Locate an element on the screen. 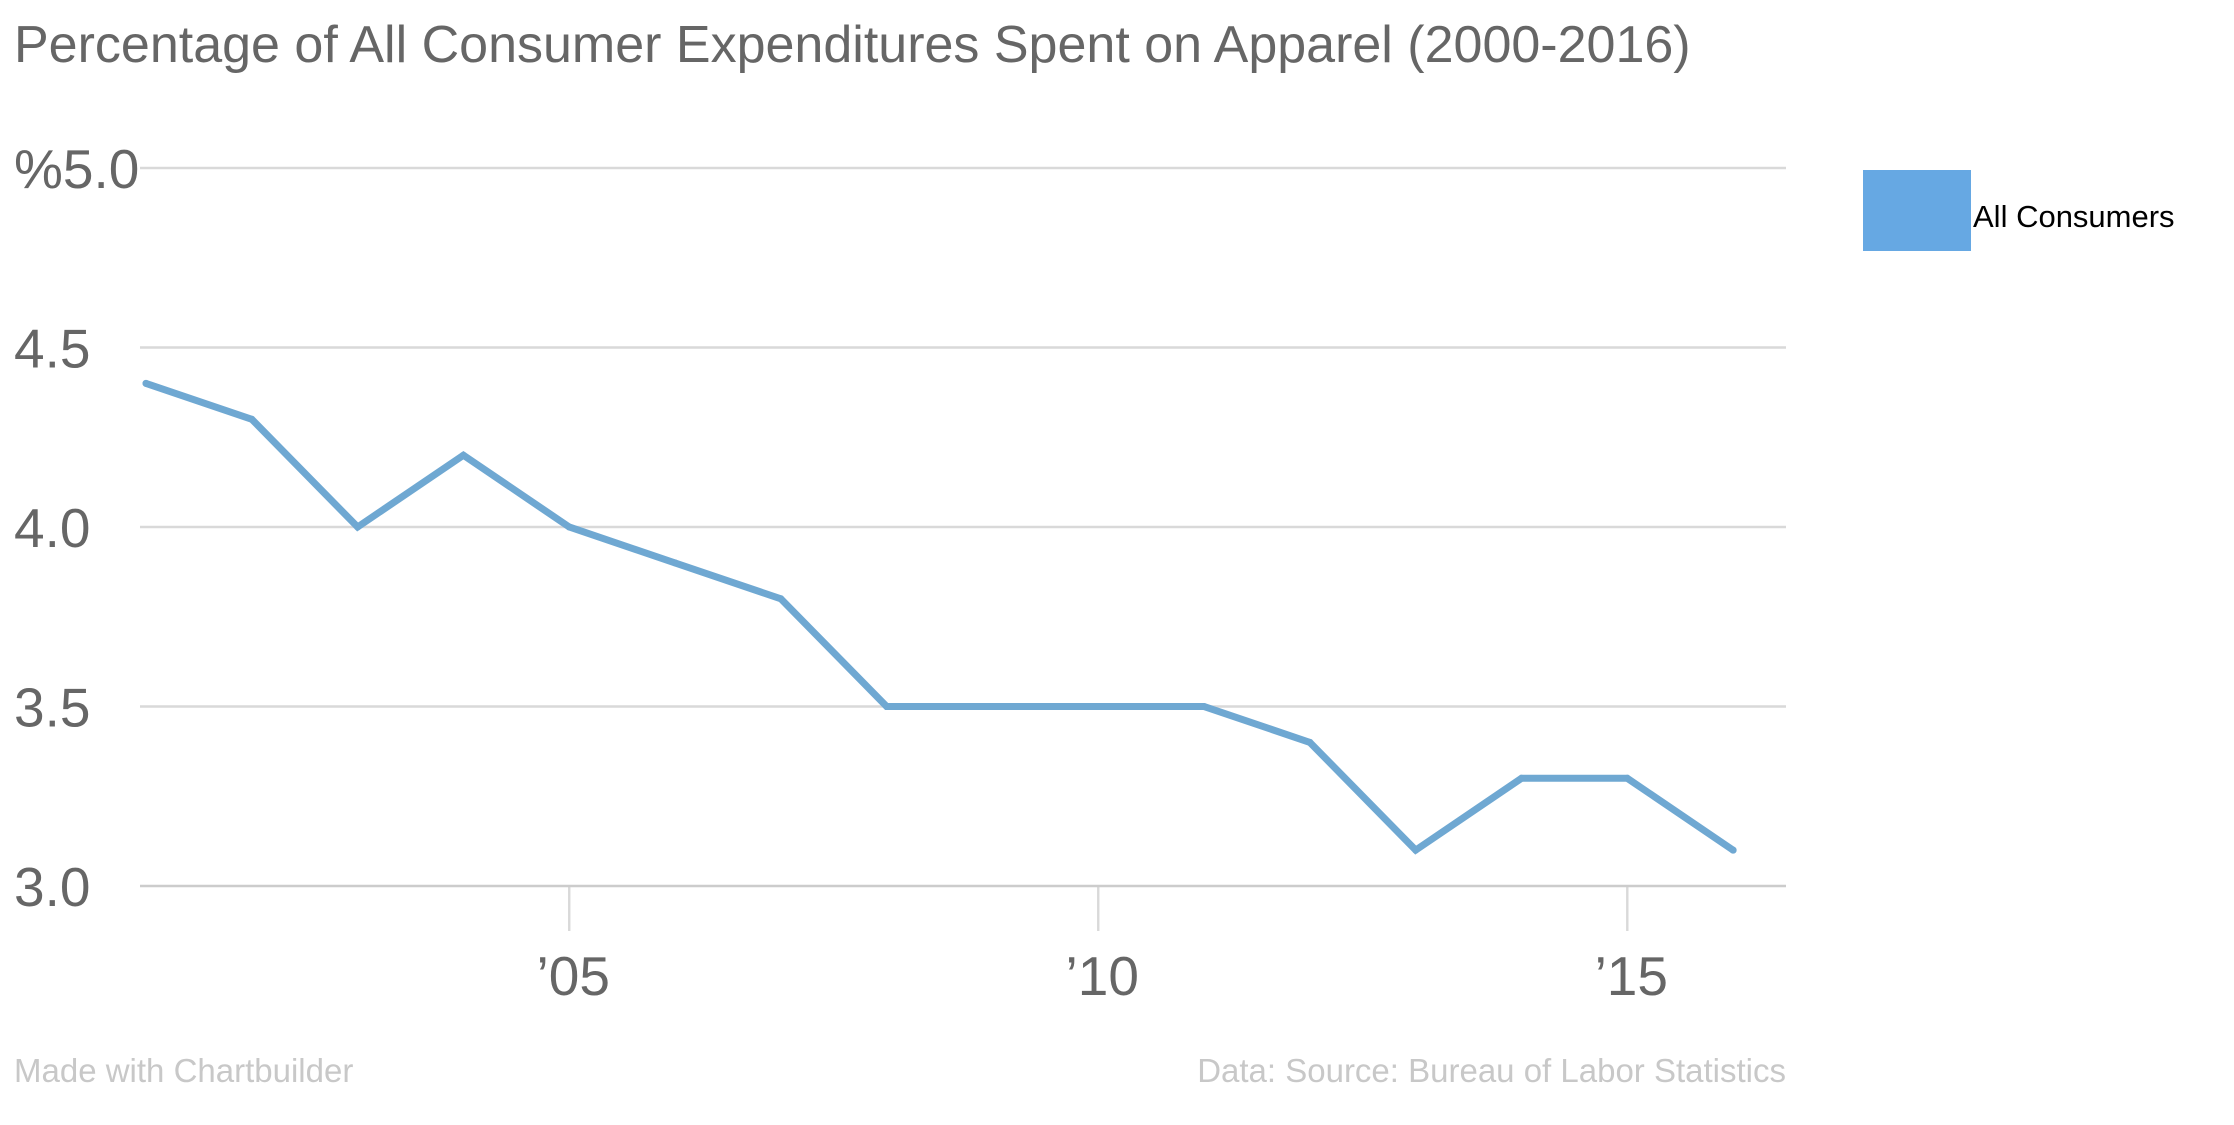 This screenshot has width=2234, height=1125. y-axis-tick-labels: %5.0 4.5 4.0 3.5 3.0 is located at coordinates (76, 528).